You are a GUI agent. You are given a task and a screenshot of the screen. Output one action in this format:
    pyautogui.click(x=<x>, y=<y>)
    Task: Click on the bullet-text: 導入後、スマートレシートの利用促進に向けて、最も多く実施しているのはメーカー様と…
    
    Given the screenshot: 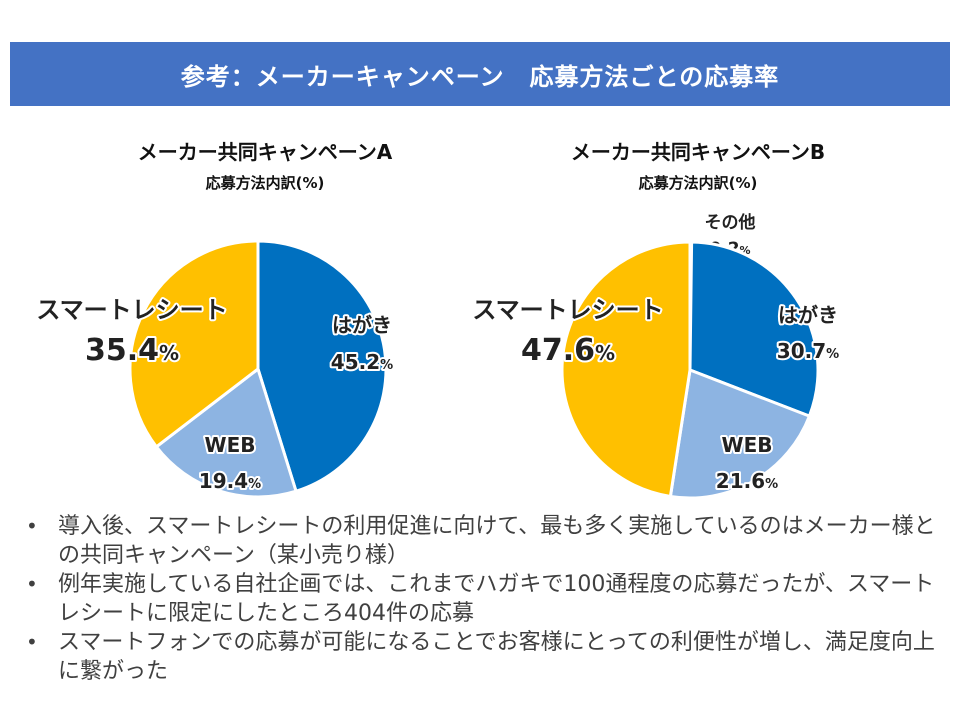 What is the action you would take?
    pyautogui.click(x=497, y=541)
    